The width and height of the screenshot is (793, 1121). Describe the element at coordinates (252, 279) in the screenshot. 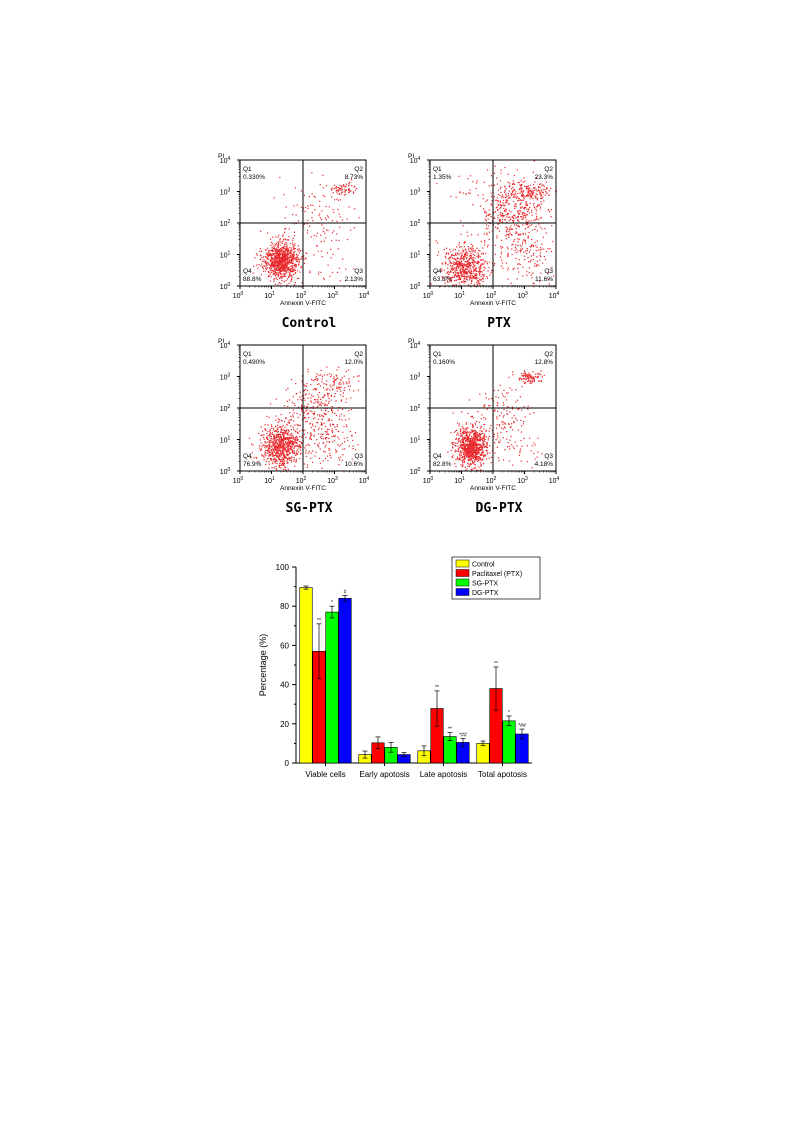

I see `quadrant-percentage: 88.8%` at that location.